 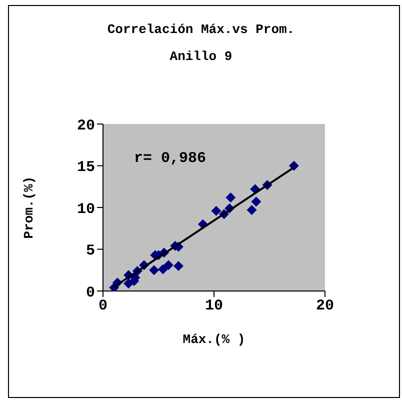 What do you see at coordinates (29, 207) in the screenshot?
I see `y-axis-title: Prom.(%)` at bounding box center [29, 207].